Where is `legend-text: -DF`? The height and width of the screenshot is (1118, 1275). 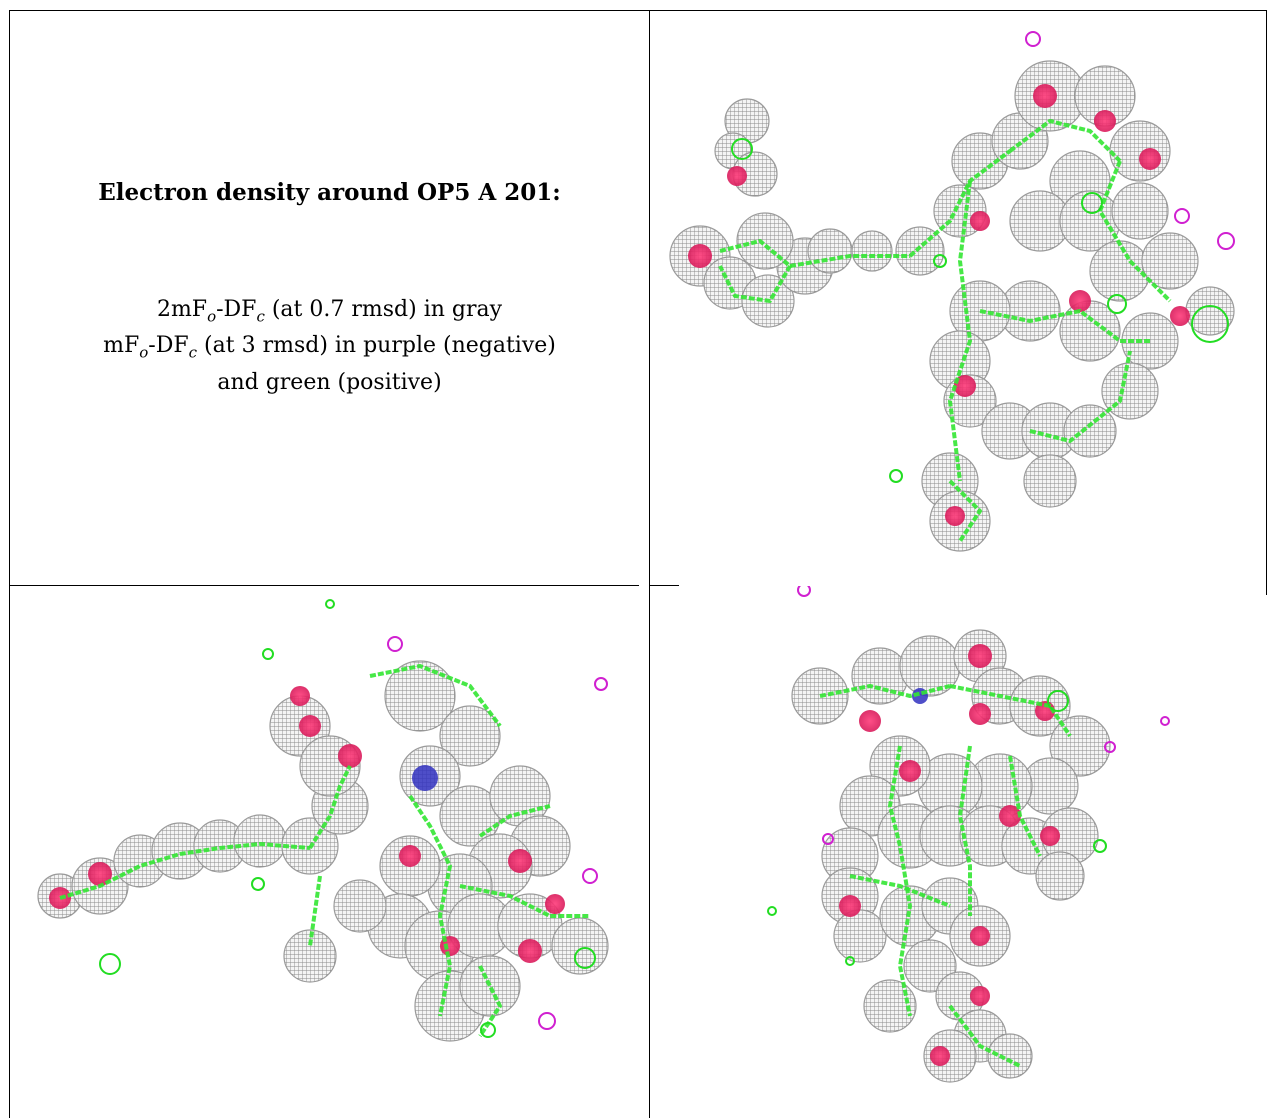 legend-text: -DF is located at coordinates (236, 309).